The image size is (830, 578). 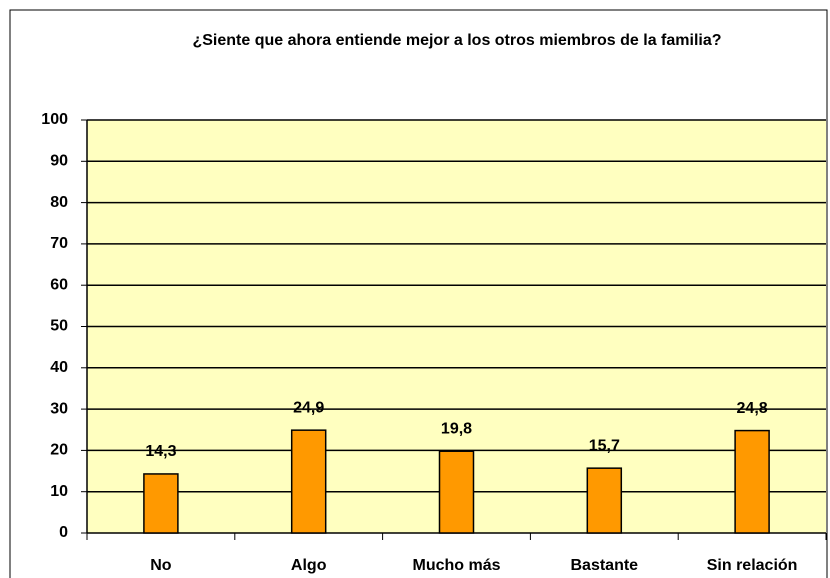 What do you see at coordinates (59, 367) in the screenshot?
I see `y-tick-label: 40` at bounding box center [59, 367].